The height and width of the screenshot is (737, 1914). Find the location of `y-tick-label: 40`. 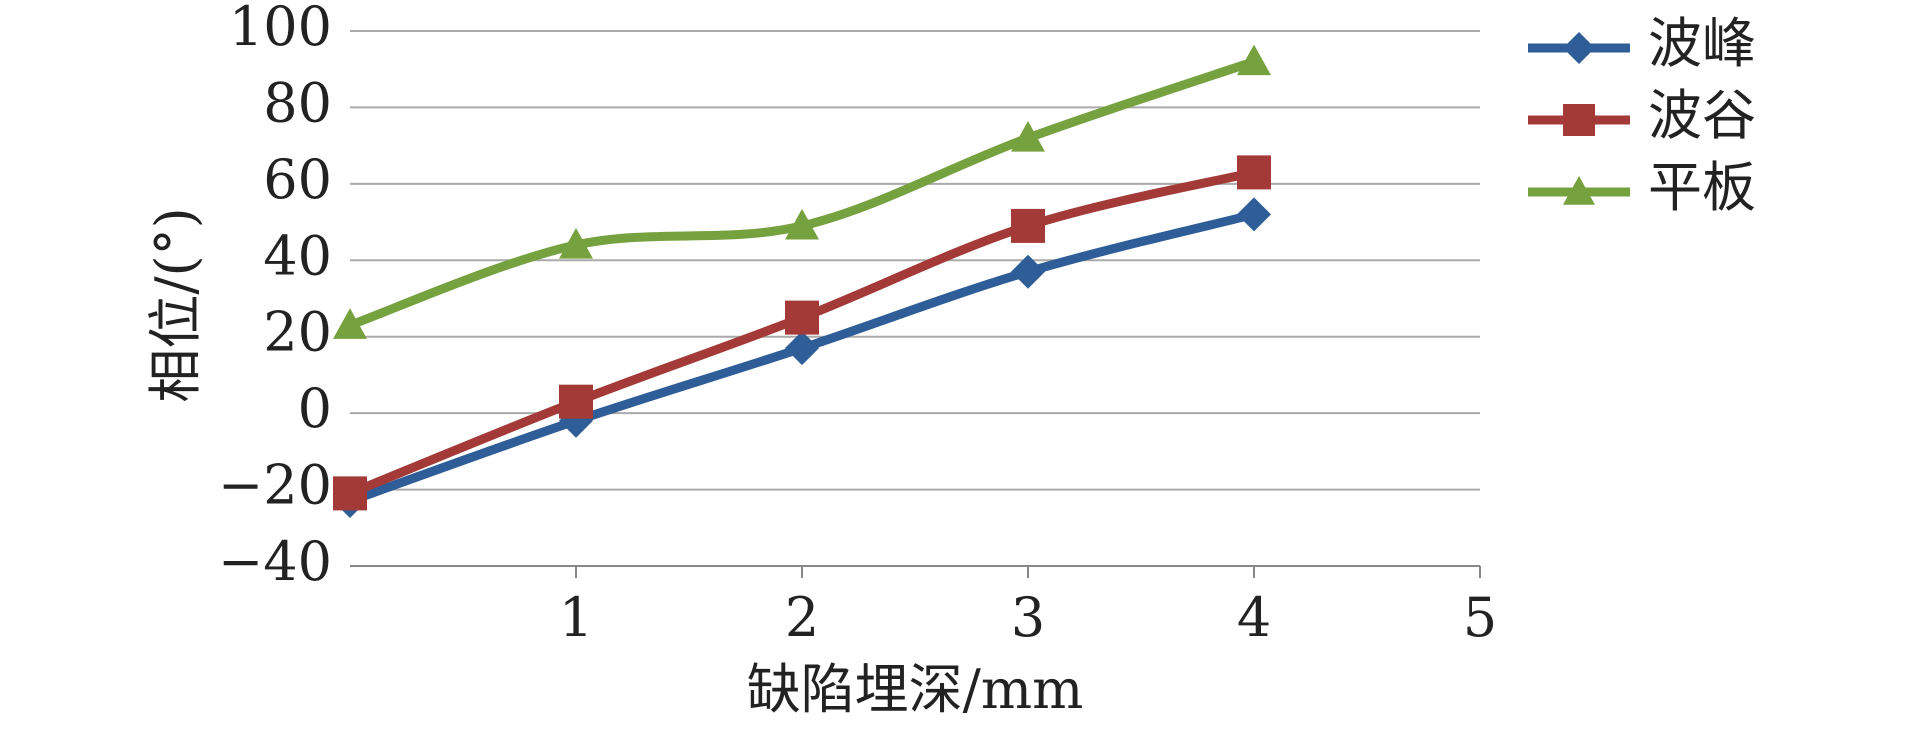

y-tick-label: 40 is located at coordinates (297, 255).